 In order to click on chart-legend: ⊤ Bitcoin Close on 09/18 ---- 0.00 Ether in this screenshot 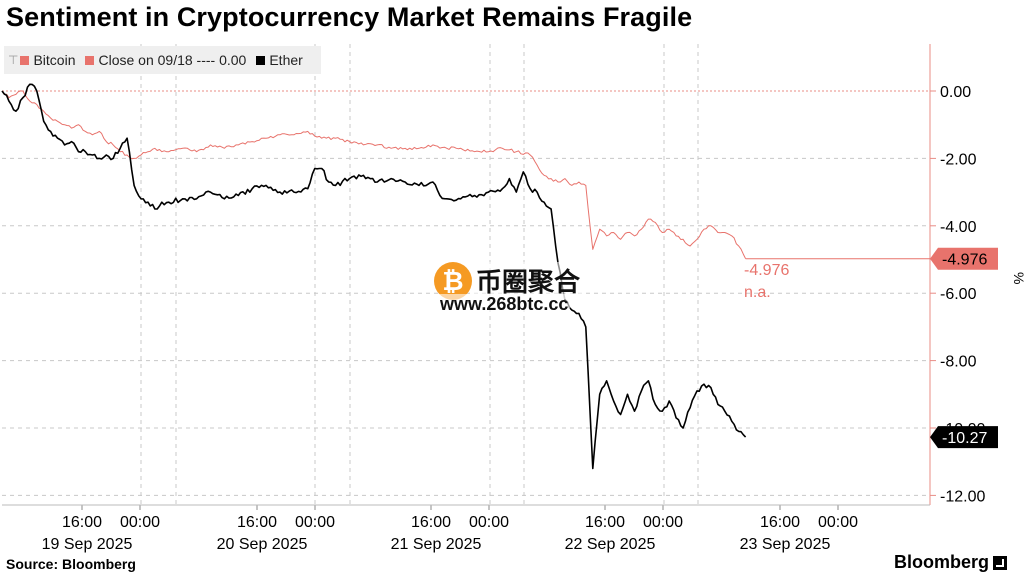, I will do `click(162, 60)`.